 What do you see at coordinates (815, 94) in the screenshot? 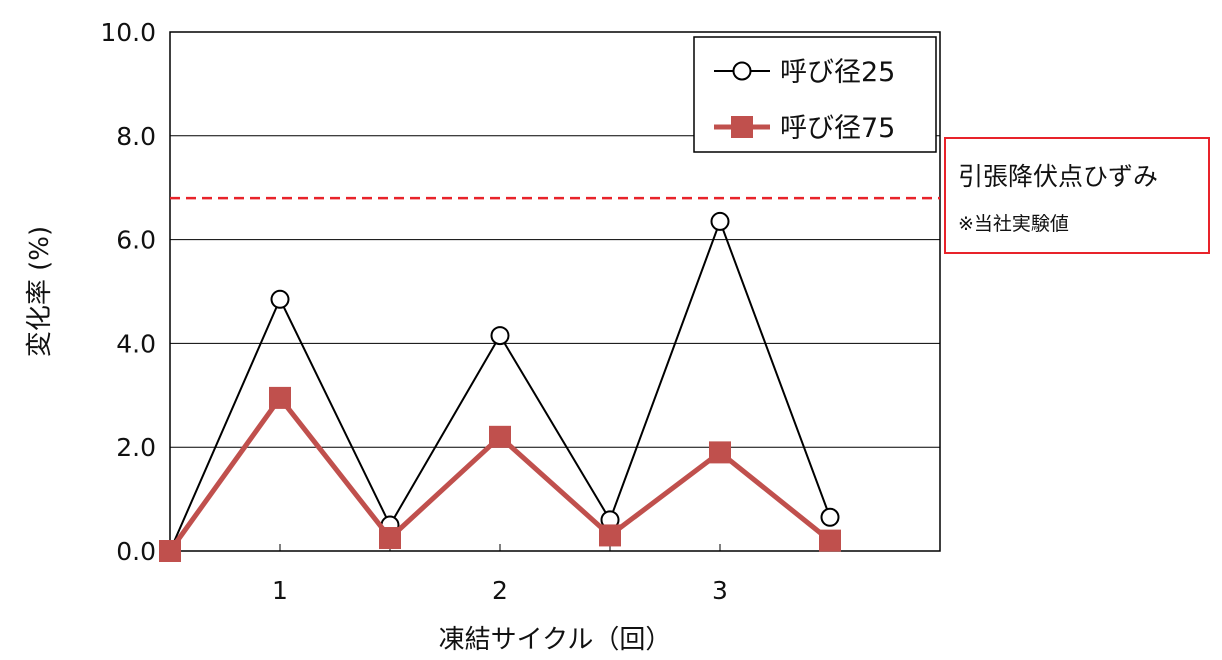
I see `legend-box` at bounding box center [815, 94].